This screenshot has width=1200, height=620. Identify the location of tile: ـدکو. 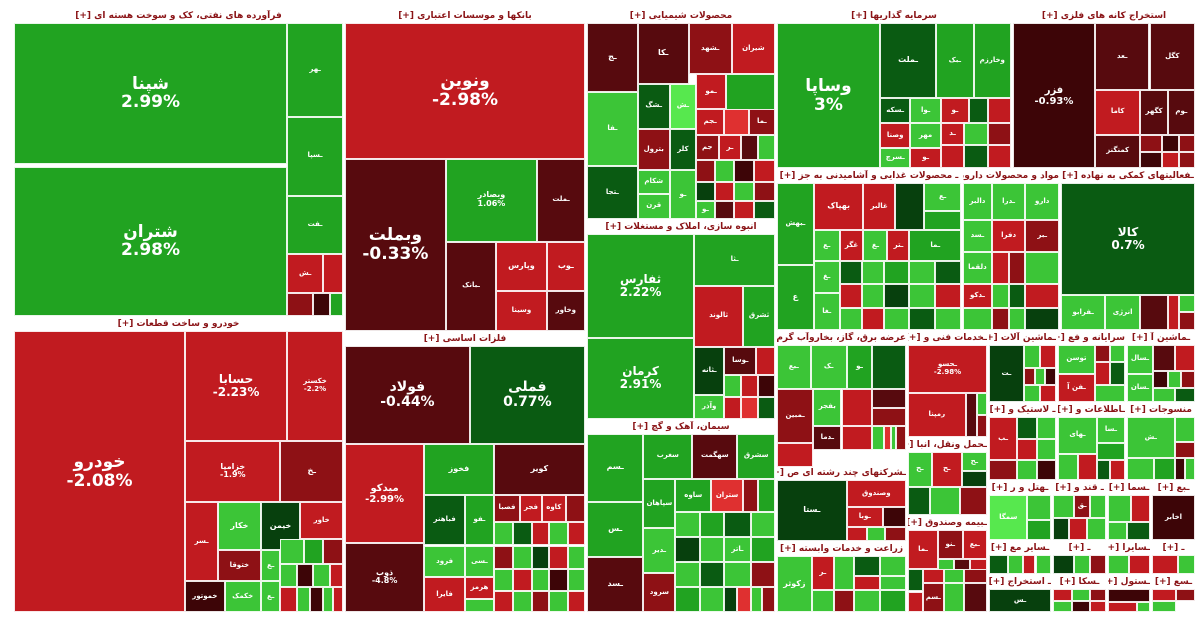
(977, 296).